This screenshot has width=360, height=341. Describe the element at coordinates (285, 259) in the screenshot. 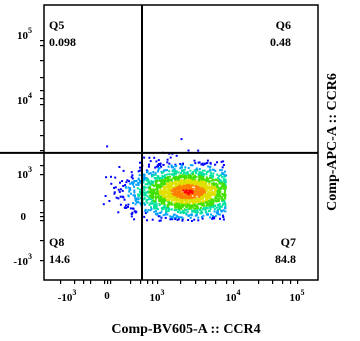

I see `quadrant-q7-value: 84.8` at that location.